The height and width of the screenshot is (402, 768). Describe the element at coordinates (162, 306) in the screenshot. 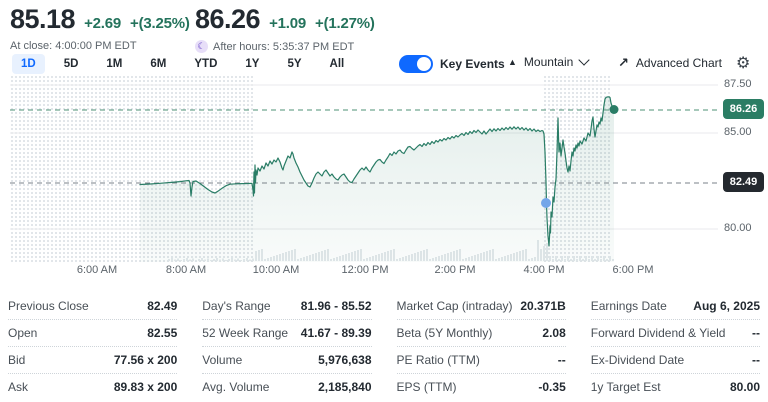

I see `stat-value: 82.49` at that location.